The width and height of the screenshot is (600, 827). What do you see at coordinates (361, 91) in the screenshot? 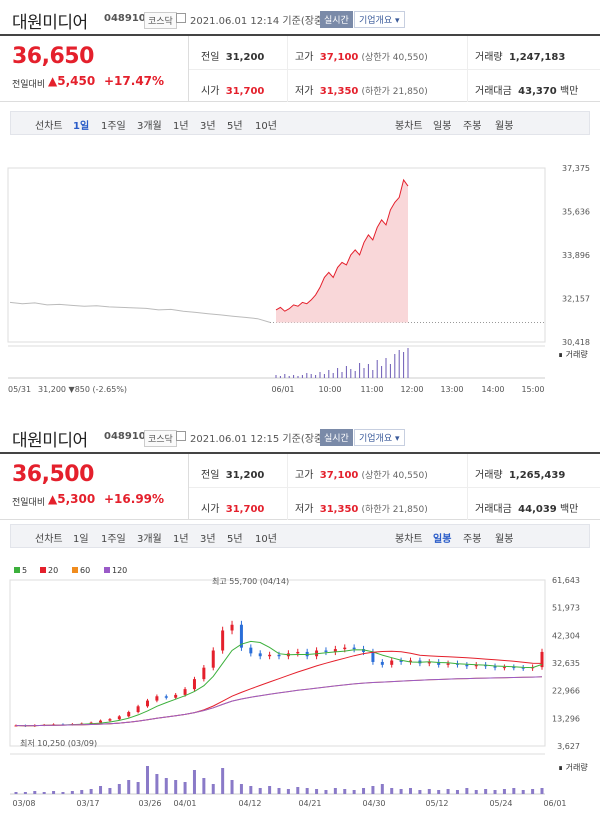
I see `day-low: 저가 31,350 (하한가 21,850)` at bounding box center [361, 91].